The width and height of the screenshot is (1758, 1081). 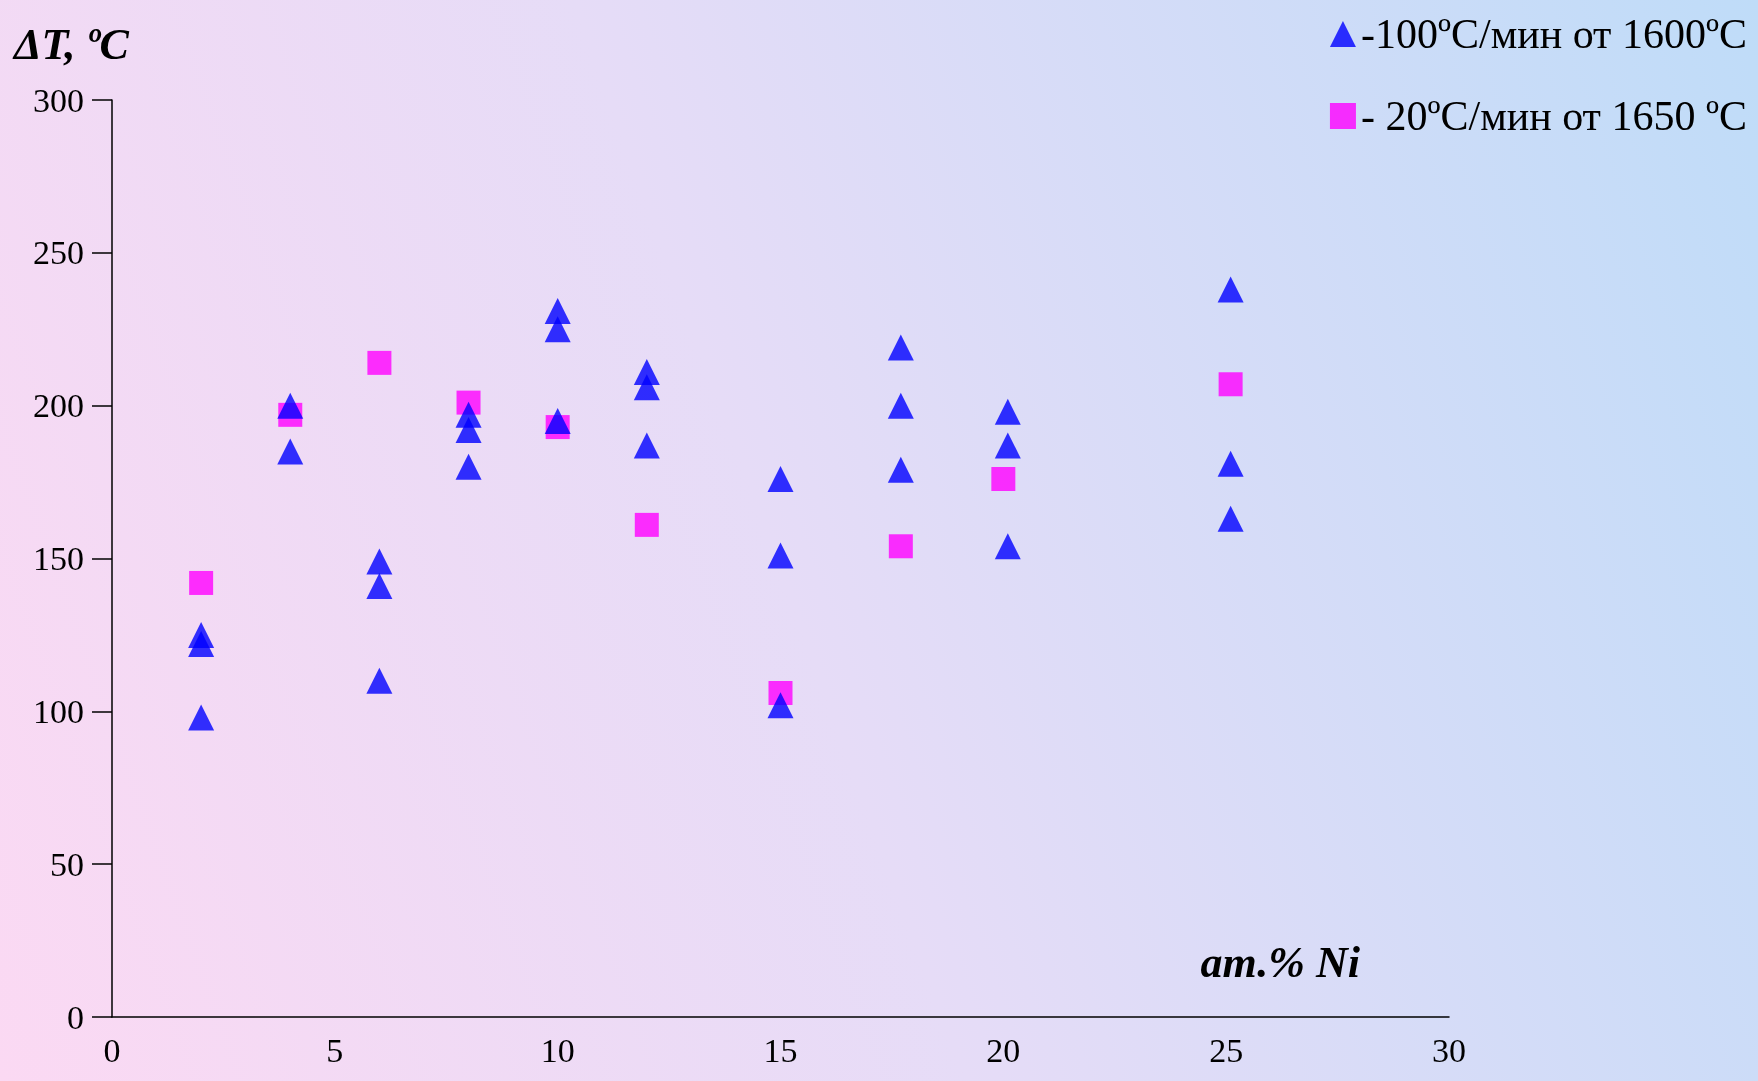 I want to click on x-tick-label: 25, so click(x=1226, y=1050).